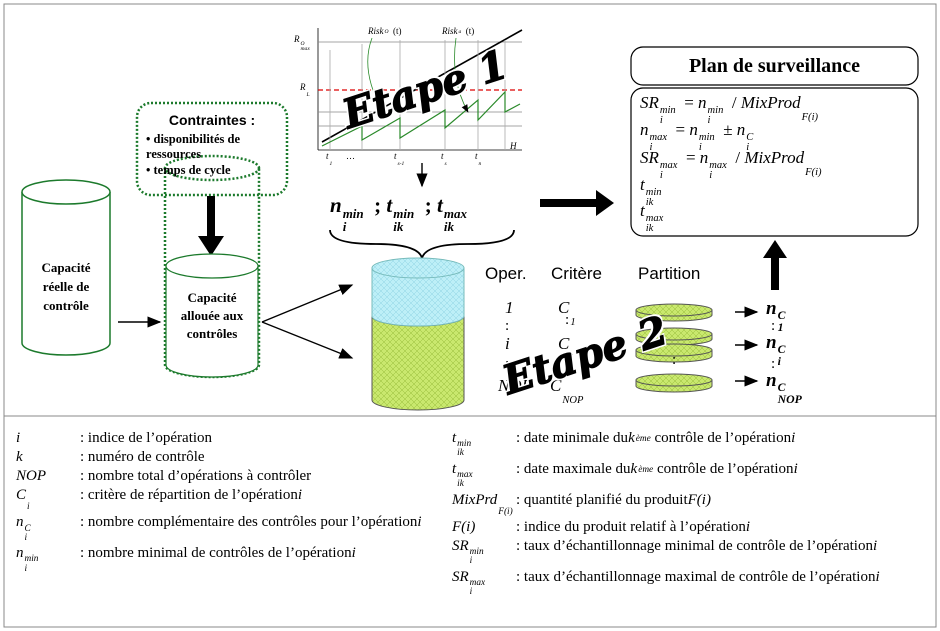 Image resolution: width=940 pixels, height=631 pixels. I want to click on script-stack: C NOP, so click(790, 394).